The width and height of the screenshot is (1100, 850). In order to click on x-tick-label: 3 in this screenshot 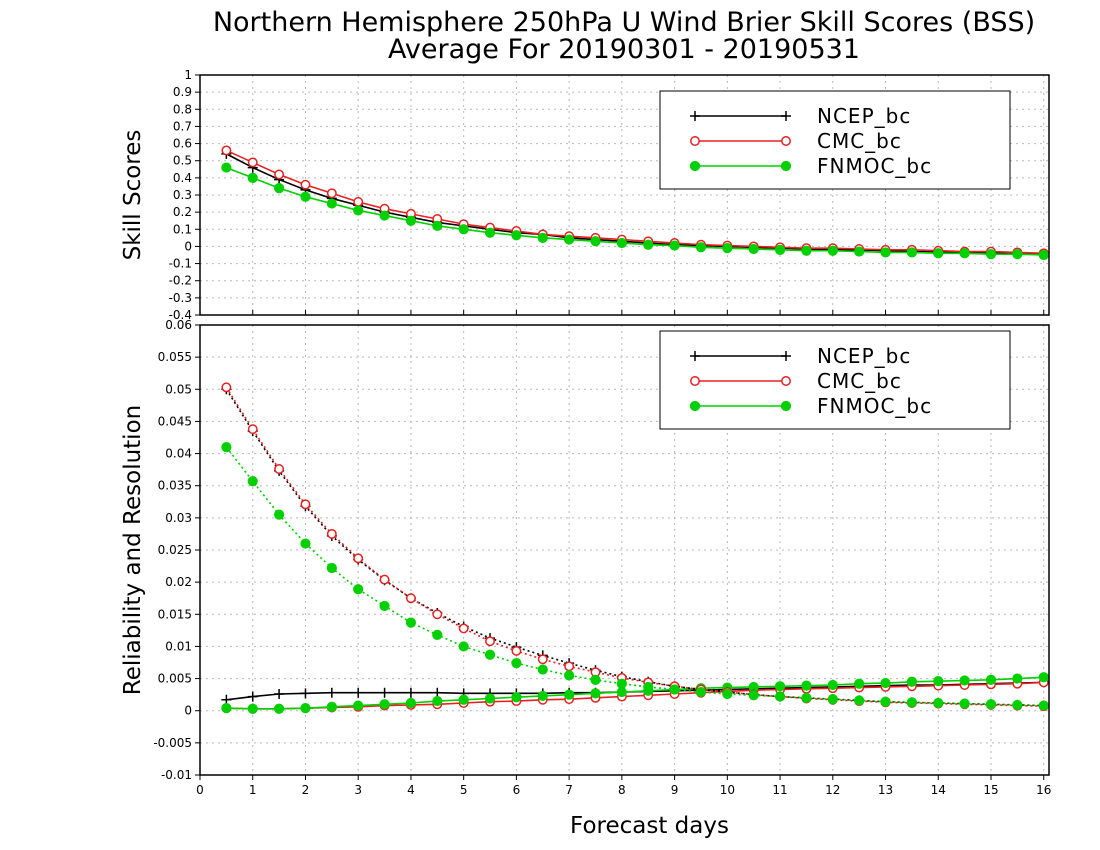, I will do `click(358, 790)`.